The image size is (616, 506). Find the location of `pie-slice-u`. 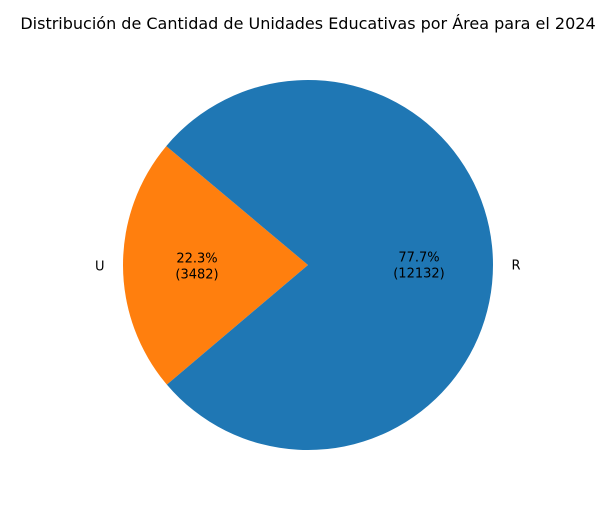

pie-slice-u is located at coordinates (216, 265).